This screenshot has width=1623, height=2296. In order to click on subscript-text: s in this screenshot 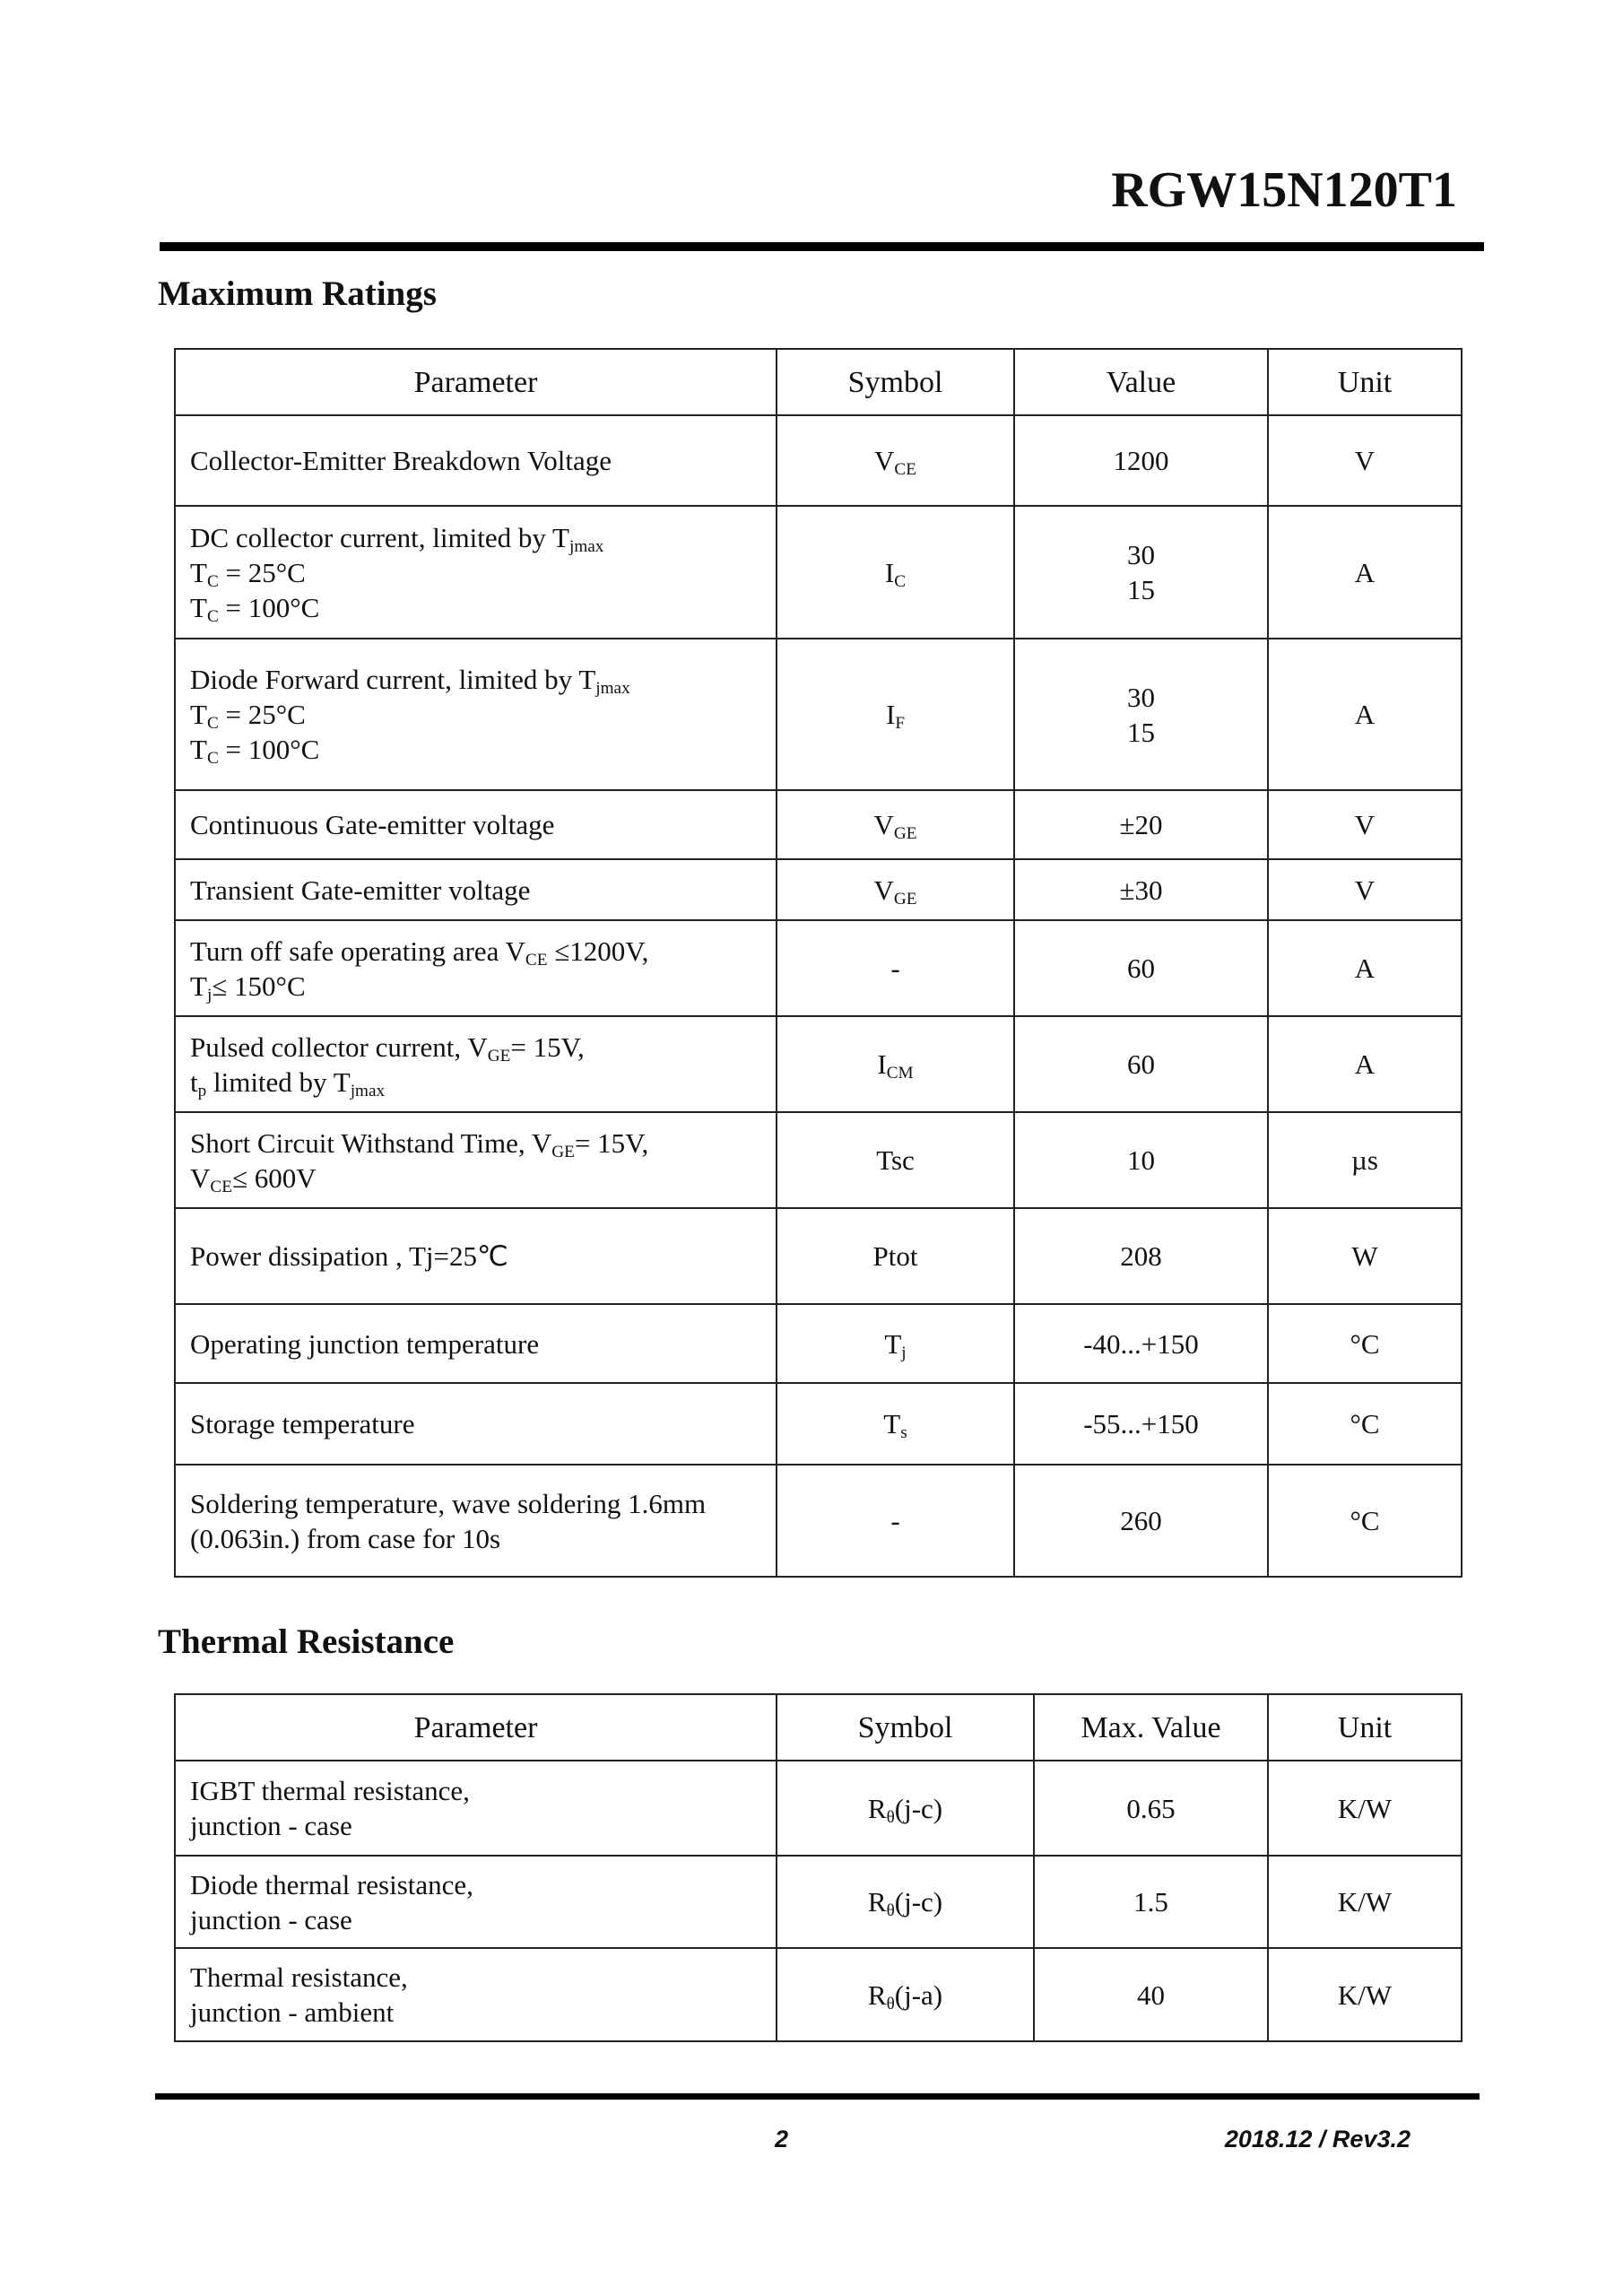, I will do `click(903, 1432)`.